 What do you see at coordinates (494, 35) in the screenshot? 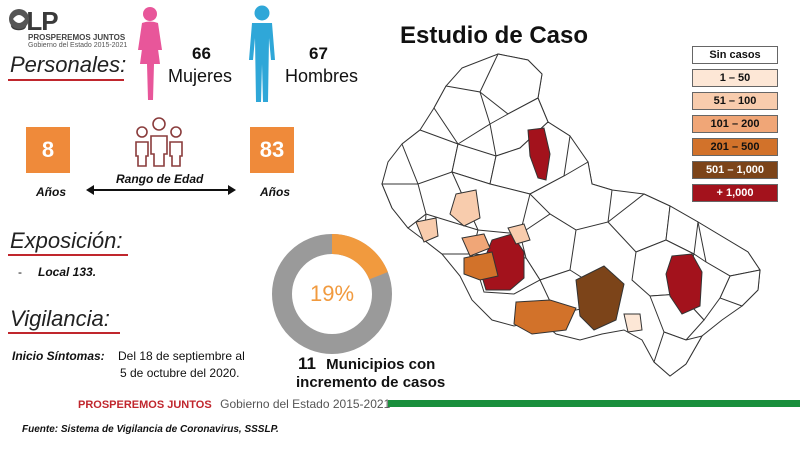
I see `page-title: Estudio de Caso` at bounding box center [494, 35].